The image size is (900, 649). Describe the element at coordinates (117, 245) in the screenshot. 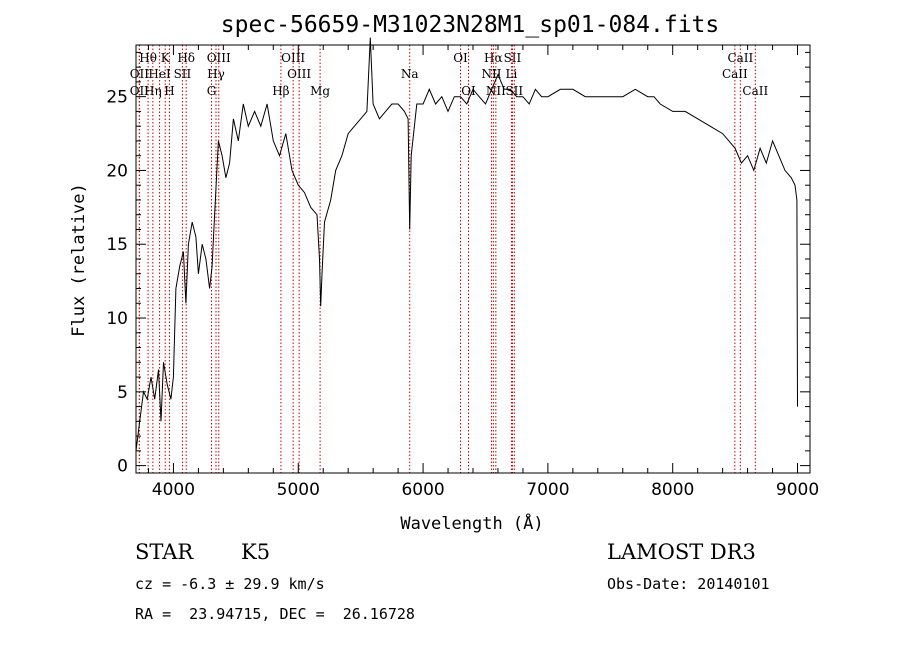

I see `y-tick-label: 15` at that location.